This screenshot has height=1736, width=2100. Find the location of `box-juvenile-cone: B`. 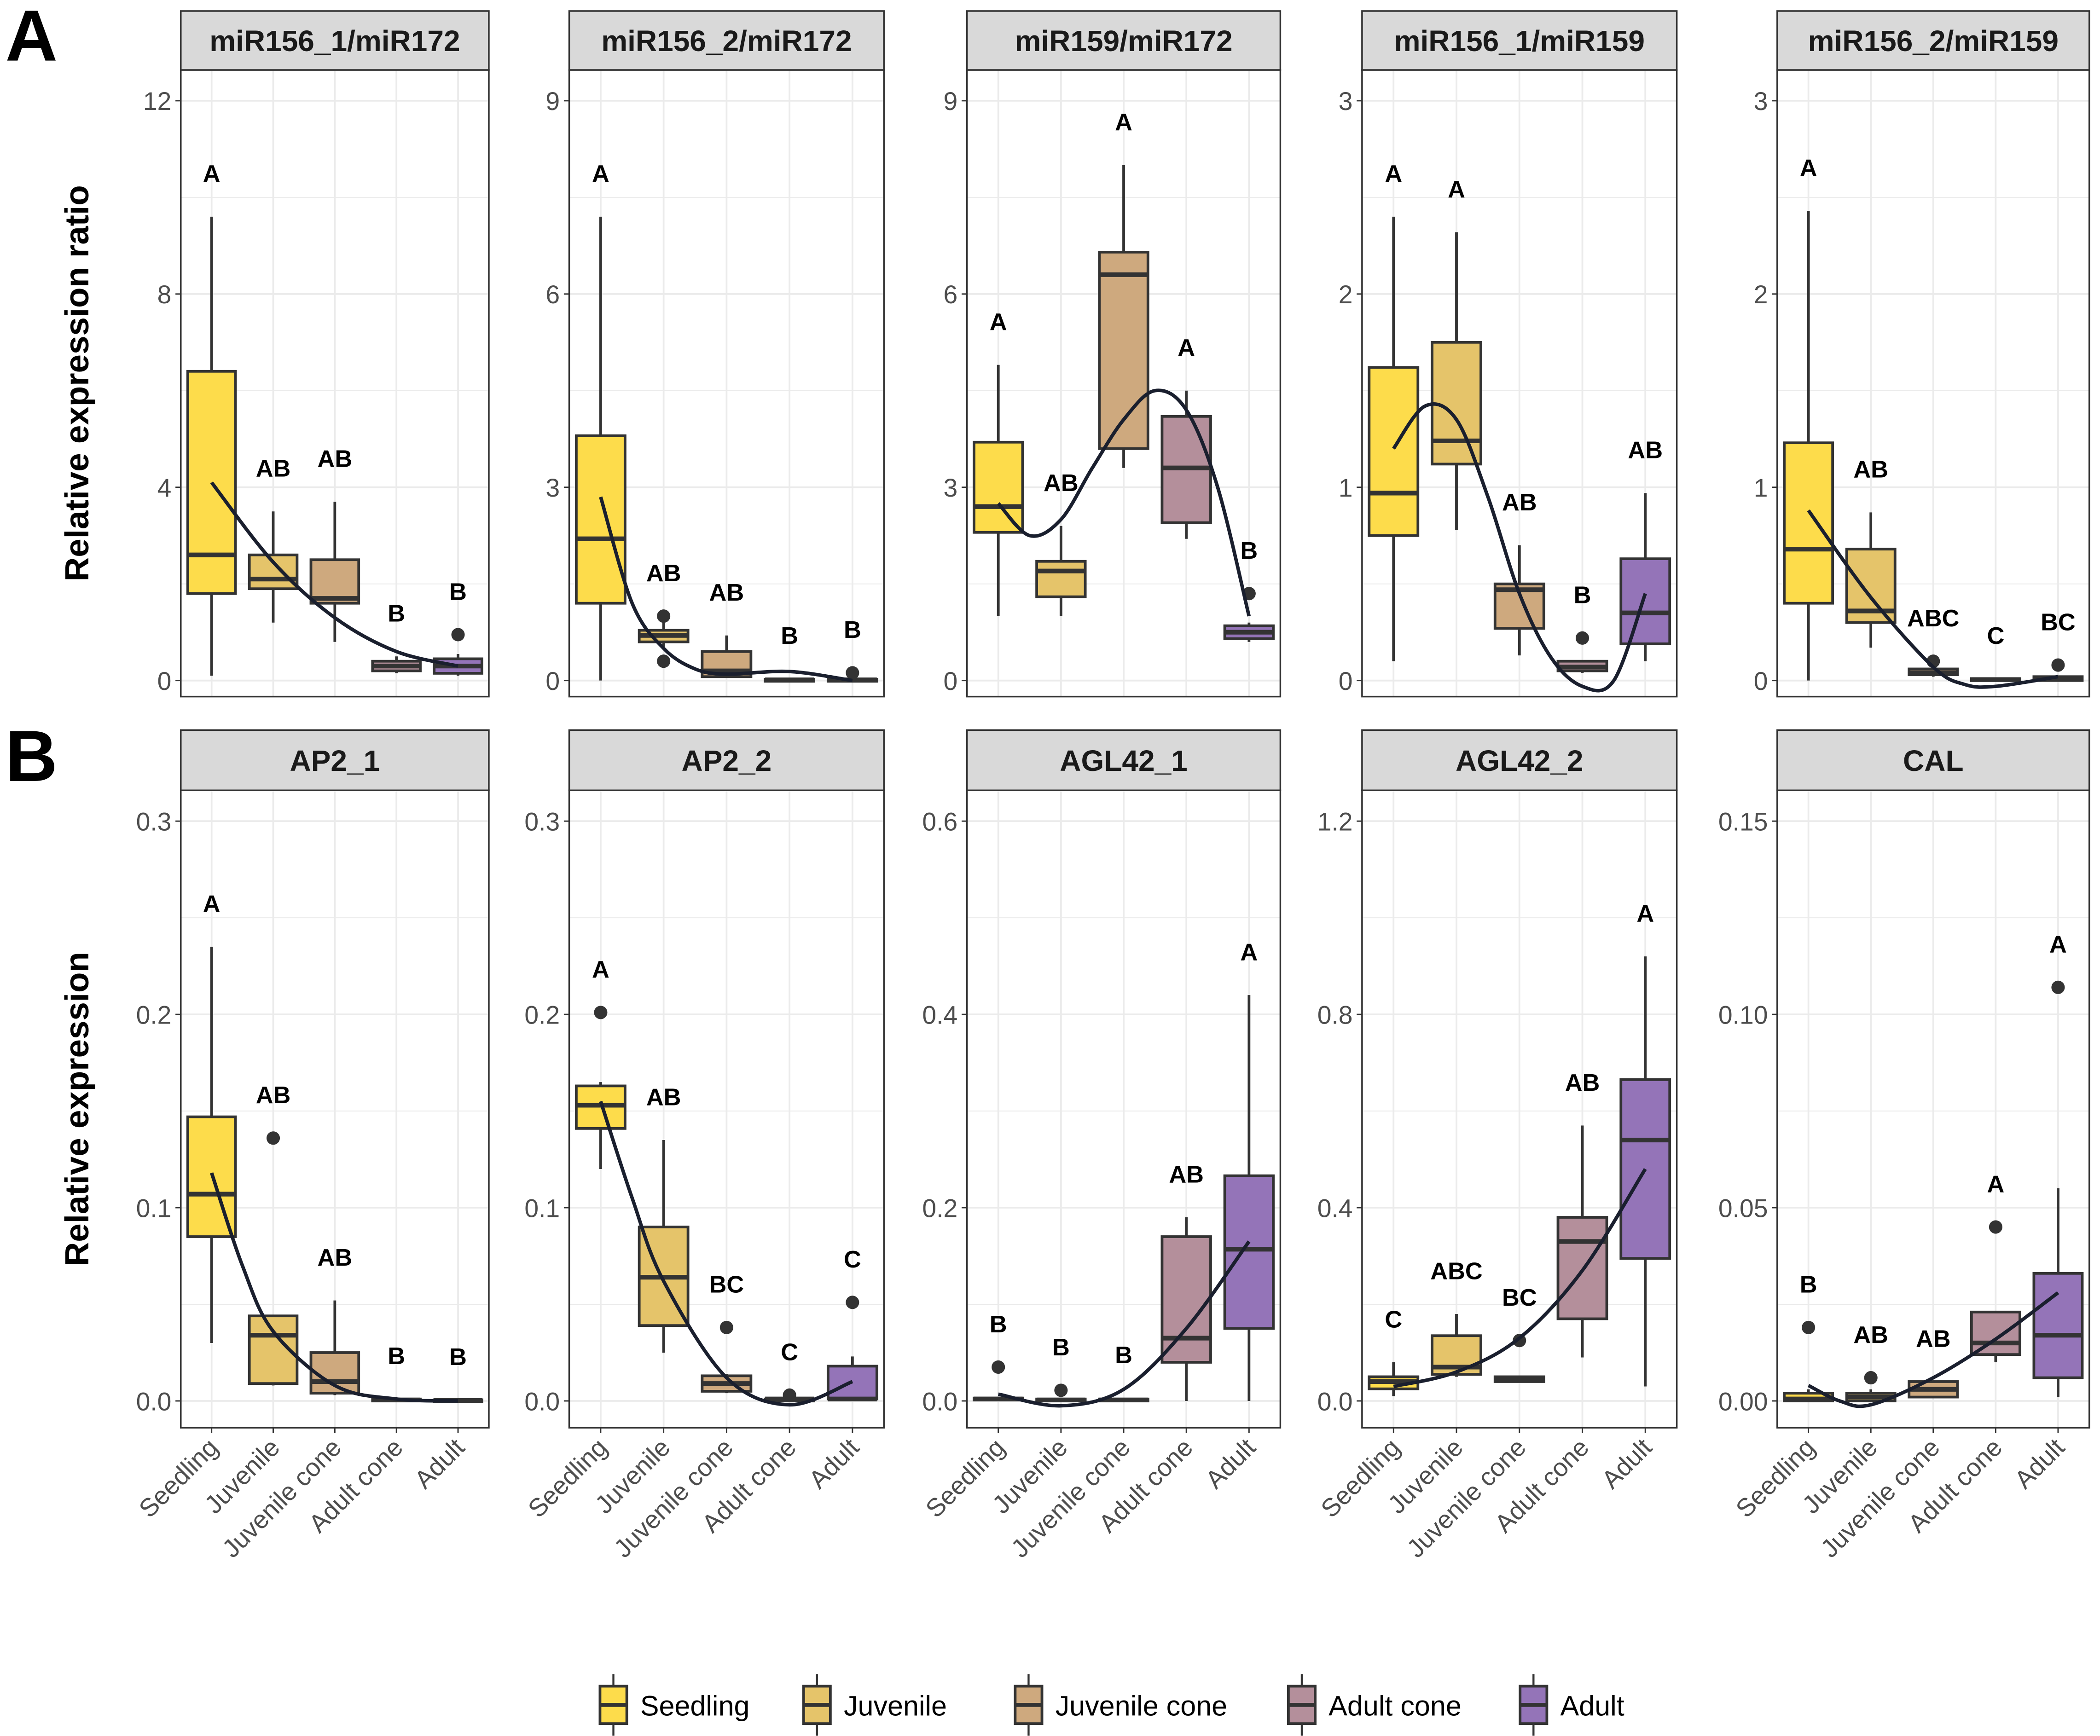

box-juvenile-cone: B is located at coordinates (1123, 1372).